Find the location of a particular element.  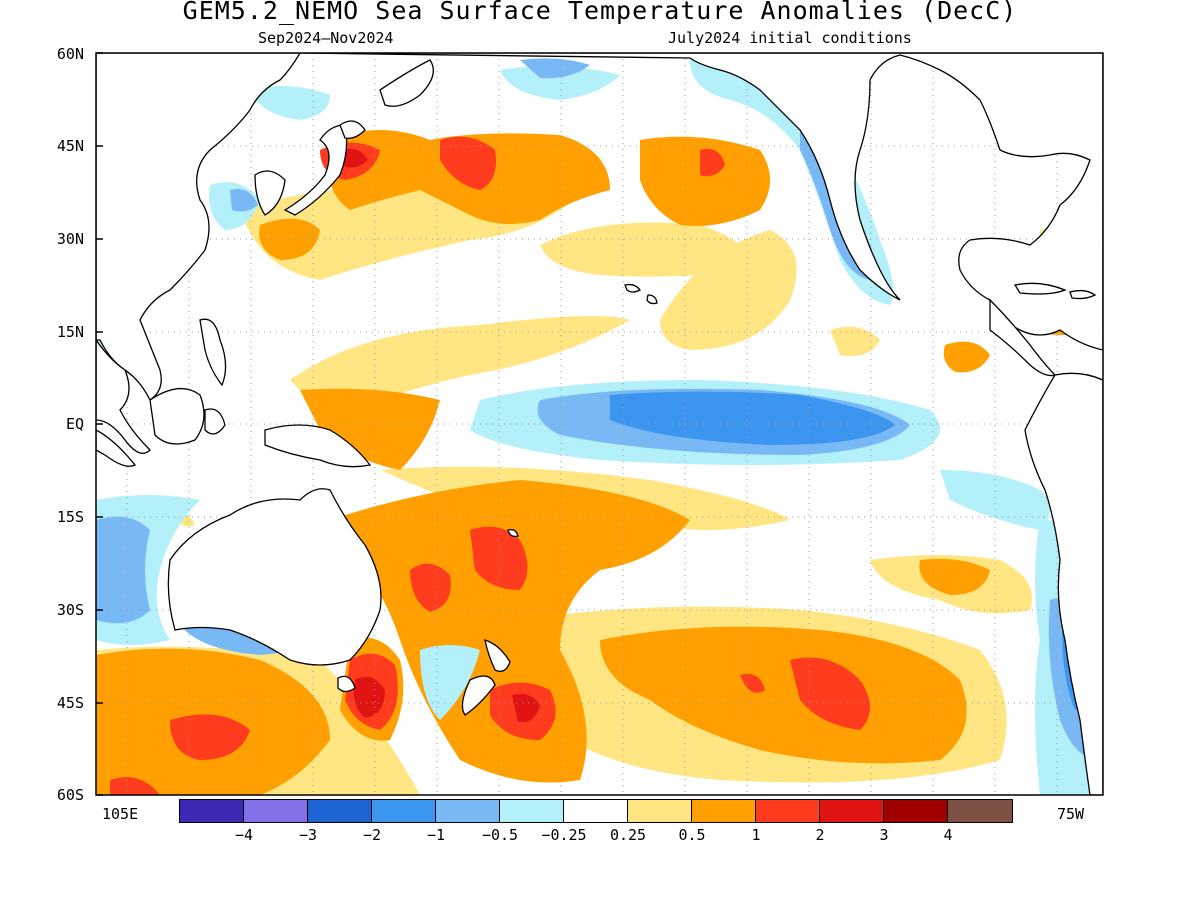

lat-label-15s: 15S is located at coordinates (70, 517).